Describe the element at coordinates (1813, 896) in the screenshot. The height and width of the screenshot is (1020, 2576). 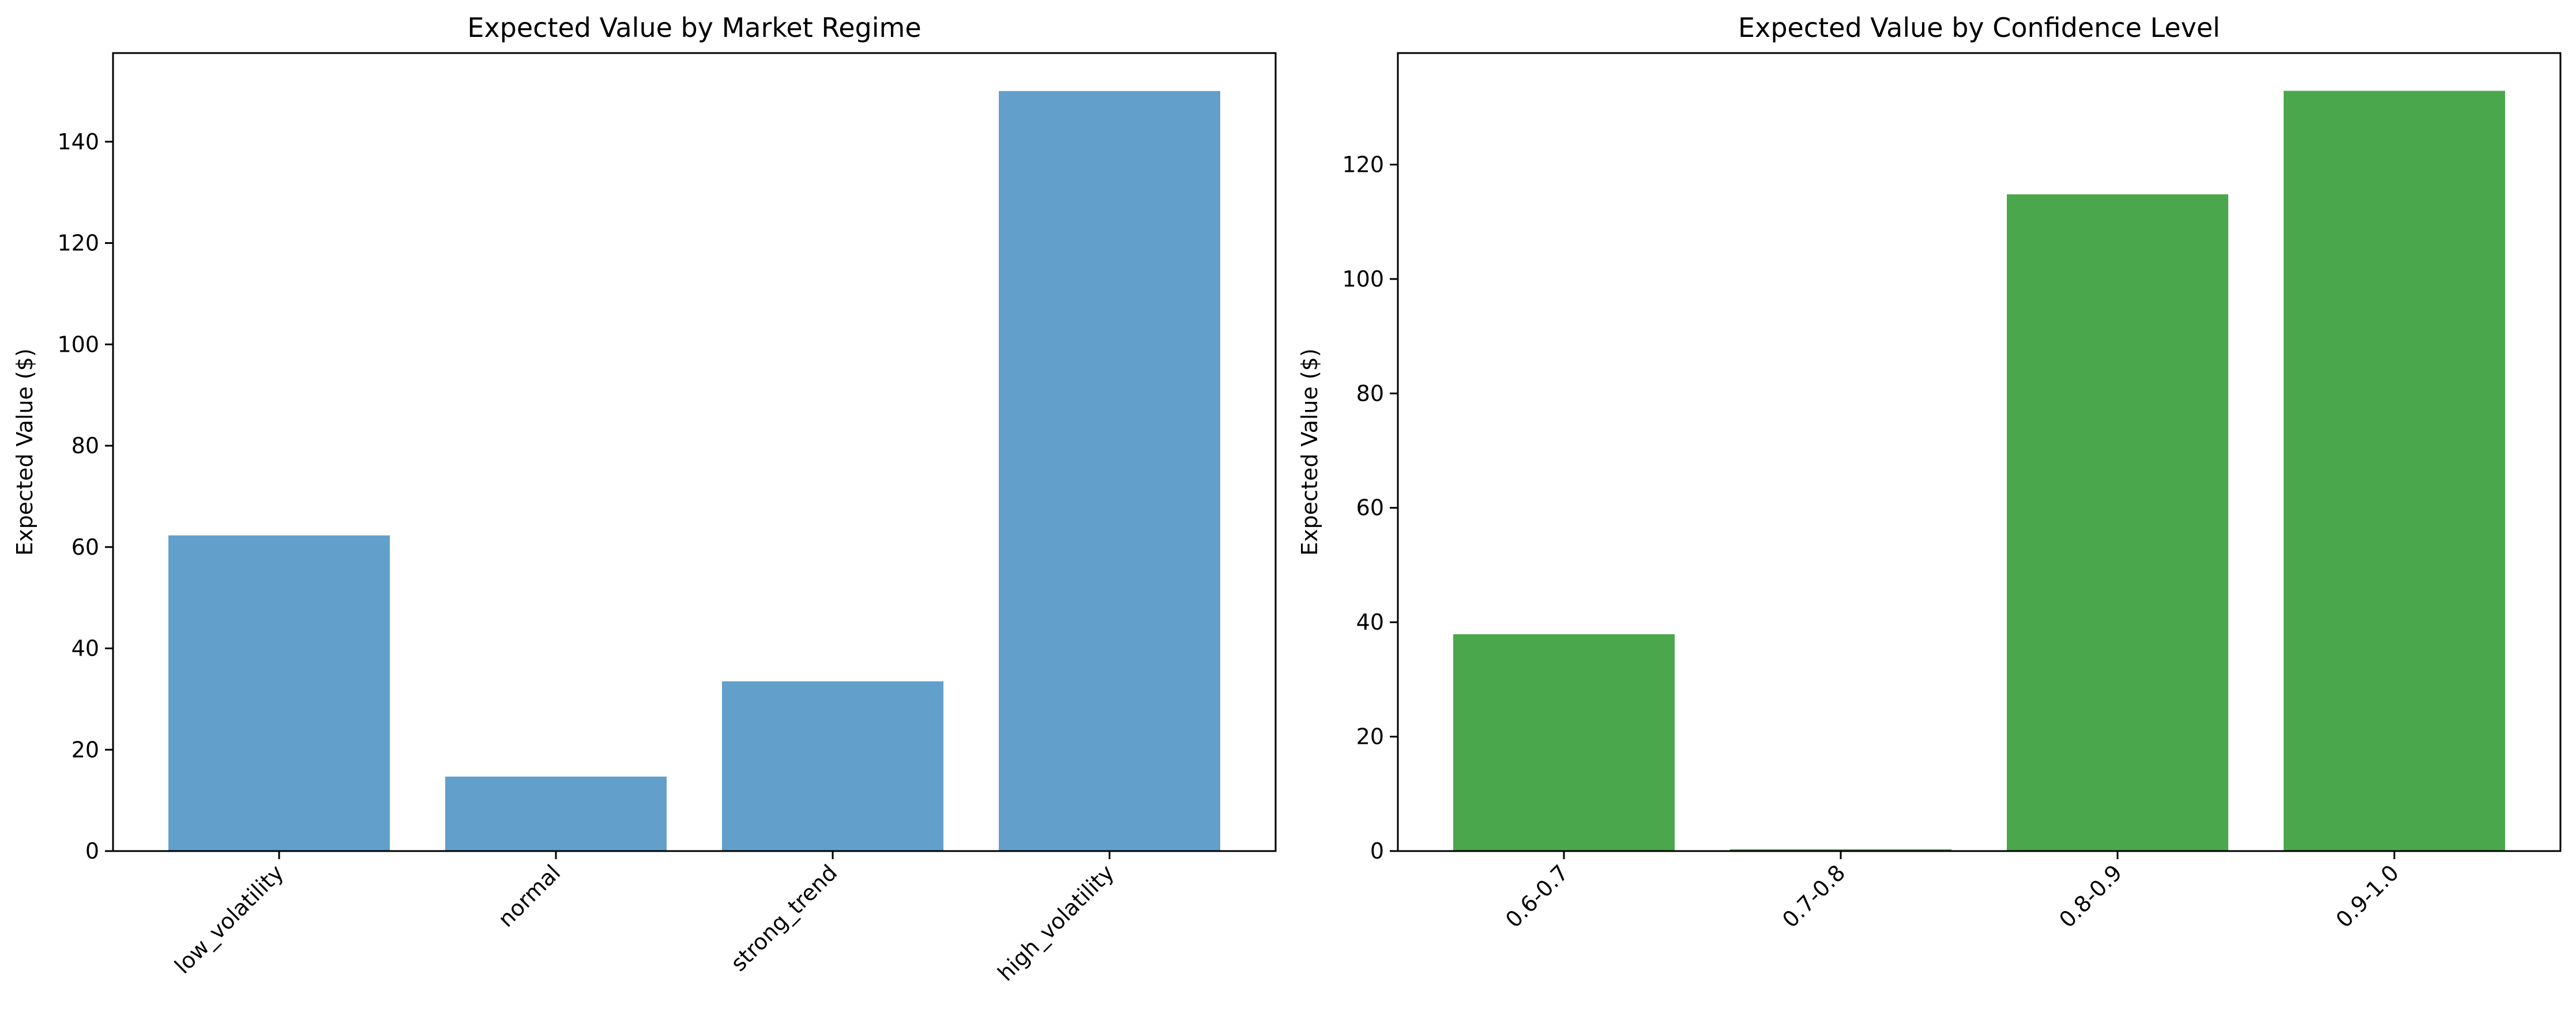
I see `confidence-chart-xtick-label-1: 0.7-0.8` at that location.